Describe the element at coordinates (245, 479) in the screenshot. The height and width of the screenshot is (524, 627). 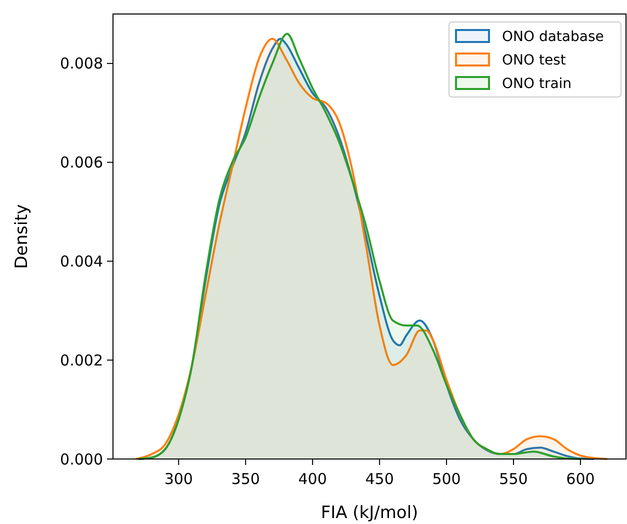
I see `x-tick-label: 350` at that location.